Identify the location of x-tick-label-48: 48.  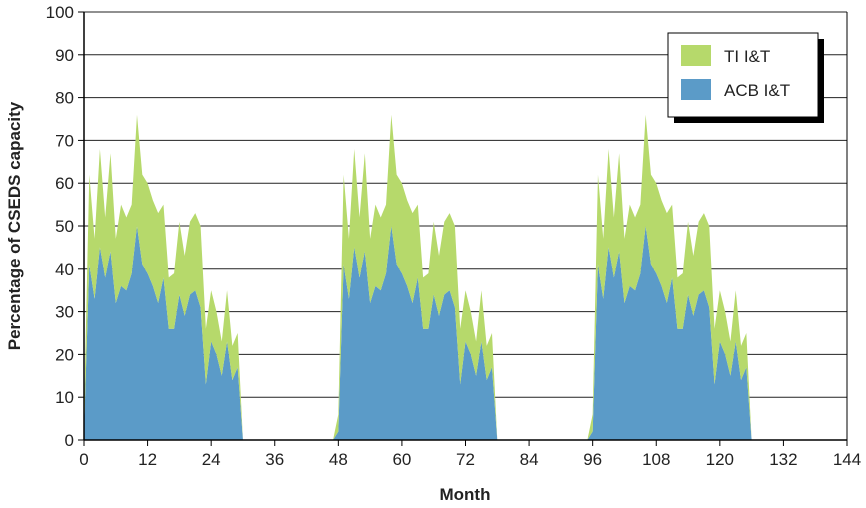
(338, 459).